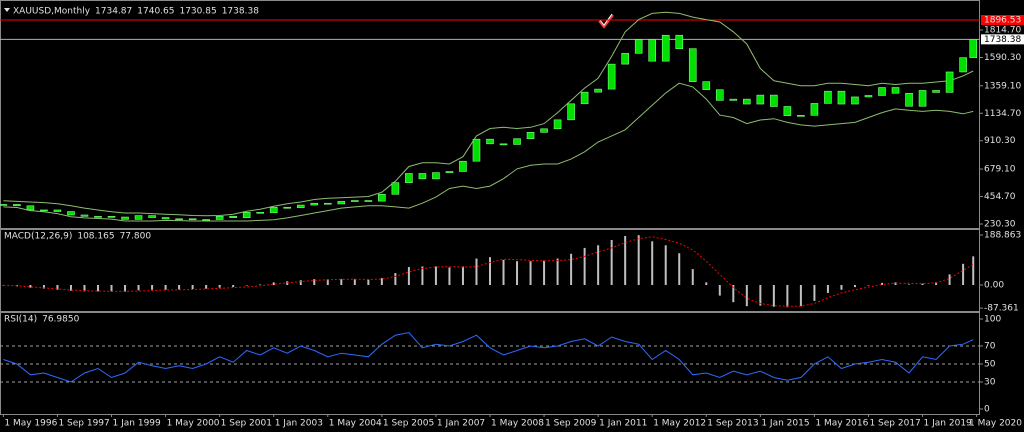 The width and height of the screenshot is (1024, 432). I want to click on x-tick-label: 1 Jan 2003, so click(299, 424).